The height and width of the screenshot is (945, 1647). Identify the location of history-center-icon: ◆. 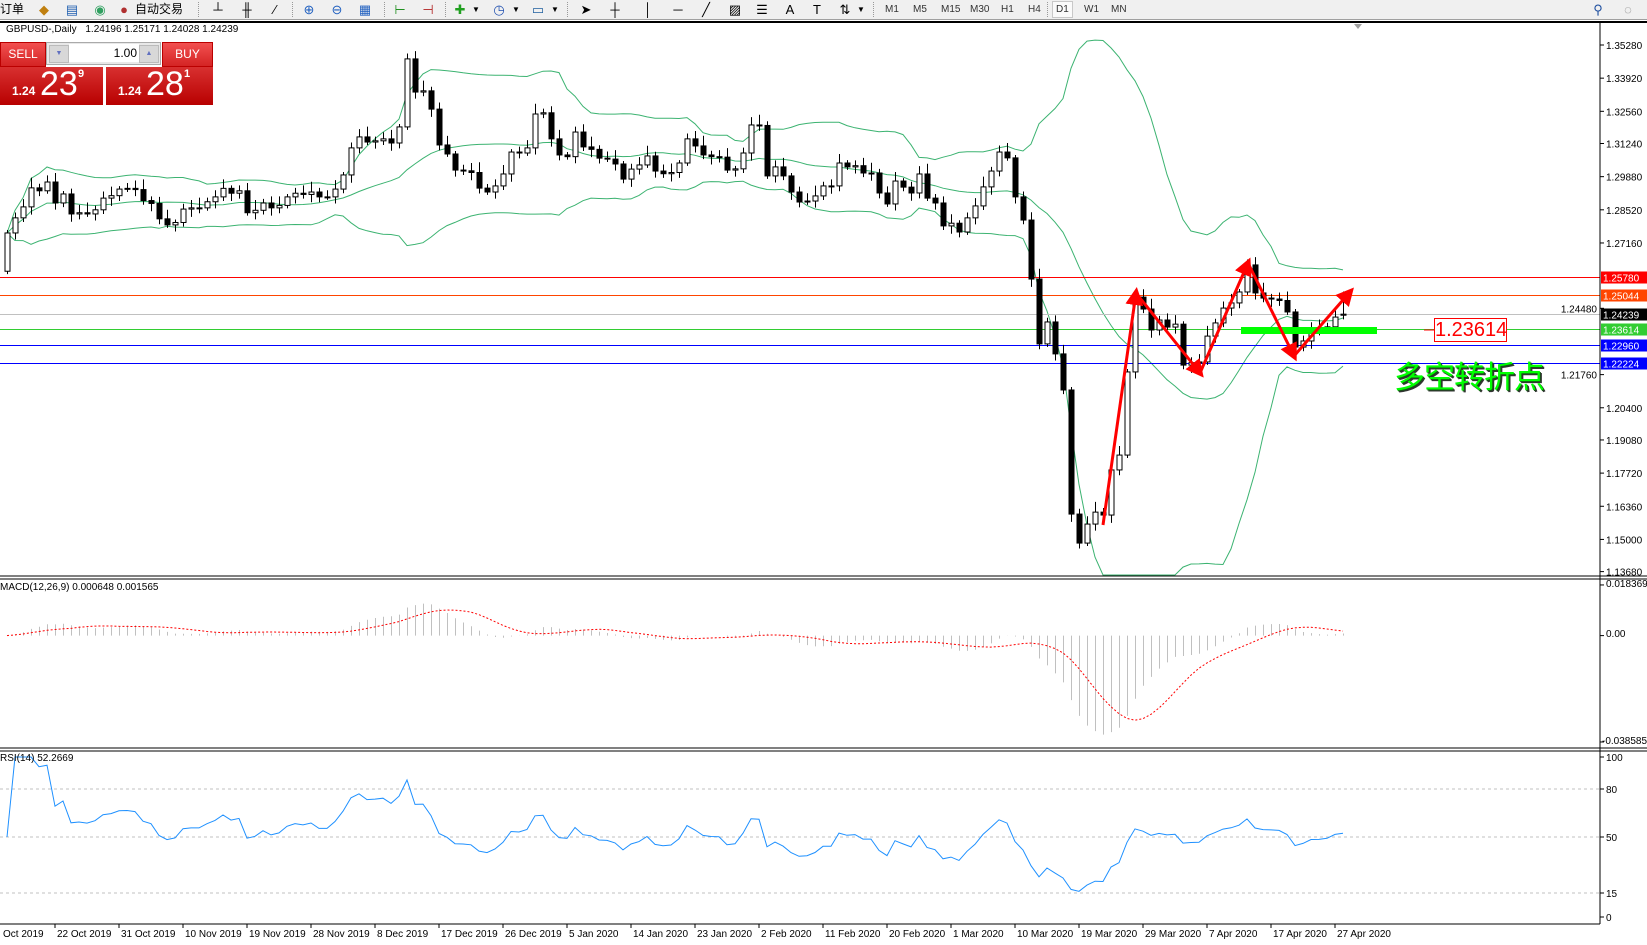
(44, 9).